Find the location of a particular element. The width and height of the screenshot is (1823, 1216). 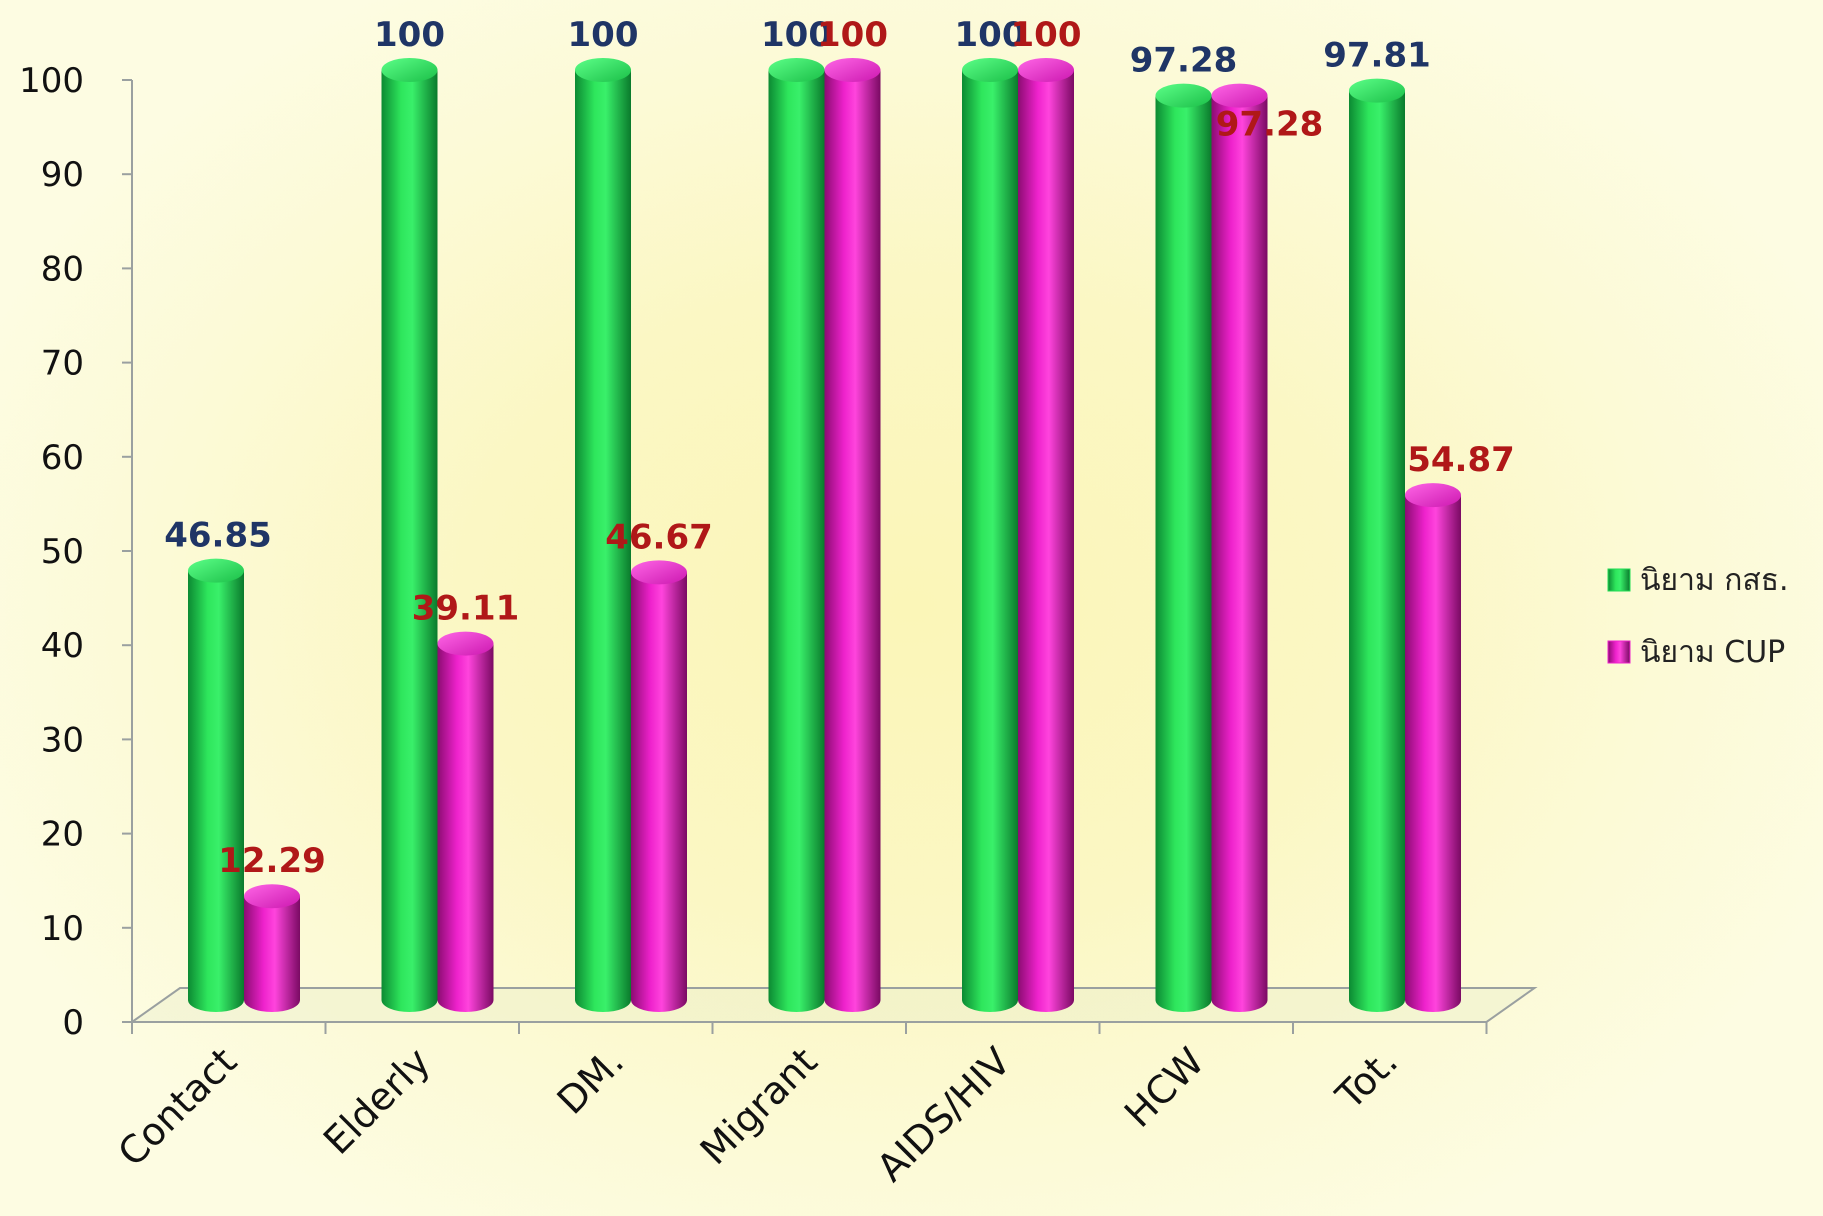

x-tick-label: DM. is located at coordinates (591, 1081).